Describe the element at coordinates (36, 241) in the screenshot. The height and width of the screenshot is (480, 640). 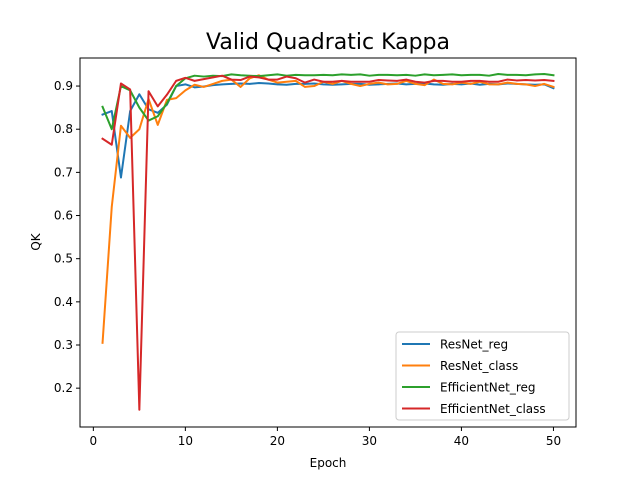
I see `y-axis-label: QK` at that location.